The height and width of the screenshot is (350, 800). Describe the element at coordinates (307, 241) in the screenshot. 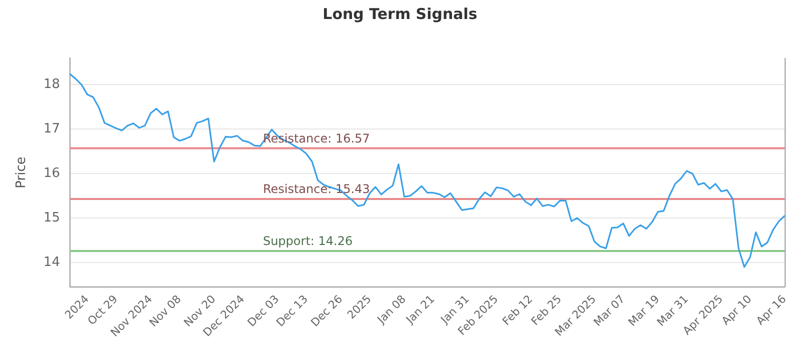

I see `ref-line-label: Support: 14.26` at that location.